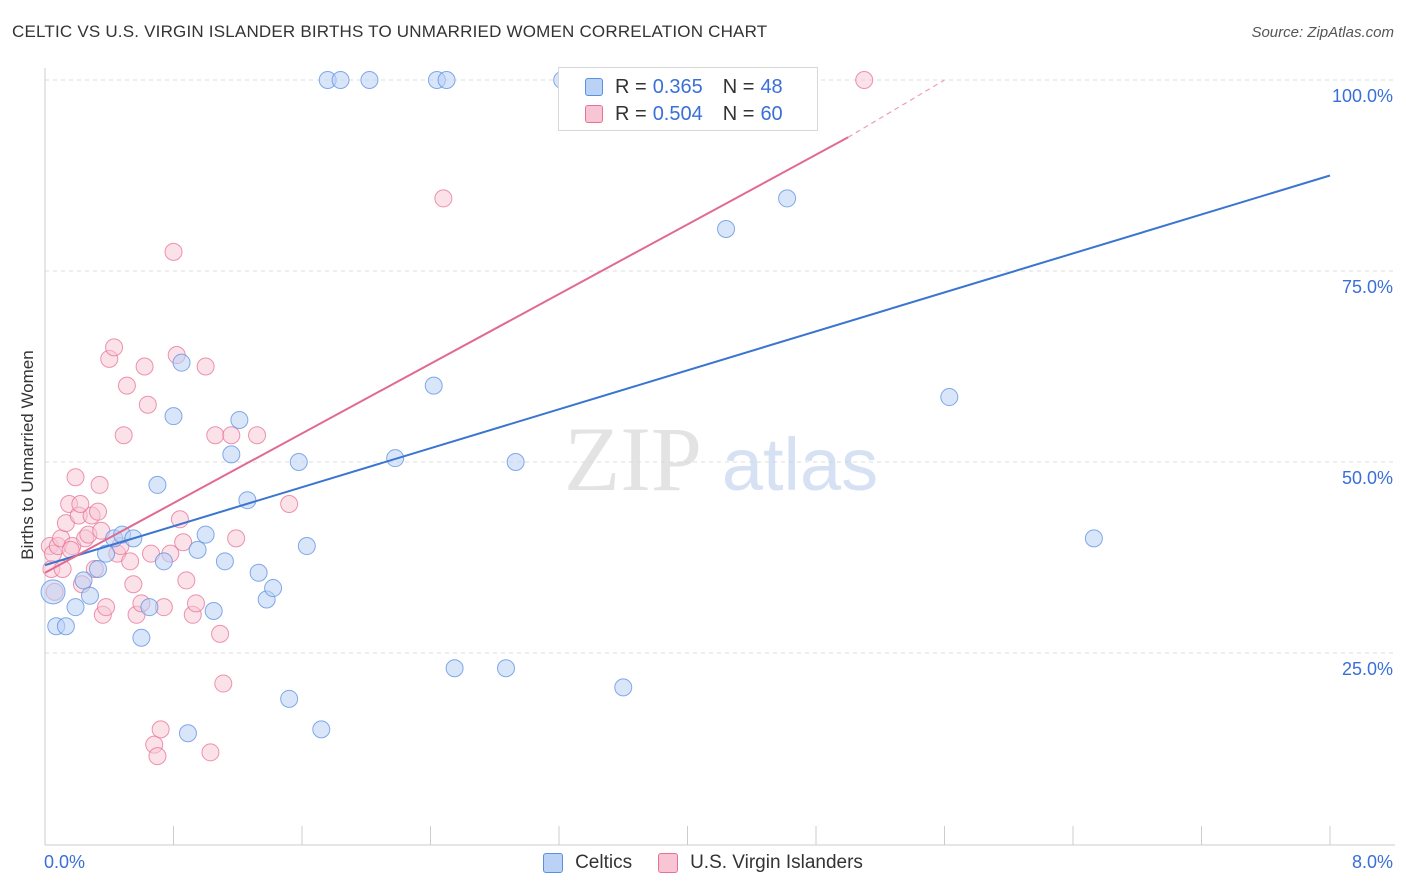 The image size is (1406, 892). What do you see at coordinates (677, 113) in the screenshot?
I see `r-value: 0.504` at bounding box center [677, 113].